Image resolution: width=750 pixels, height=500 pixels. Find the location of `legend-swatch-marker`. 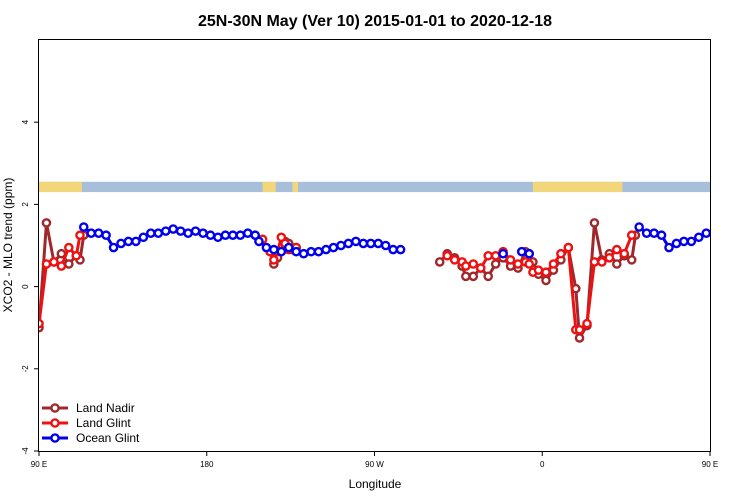

legend-swatch-marker is located at coordinates (55, 423).